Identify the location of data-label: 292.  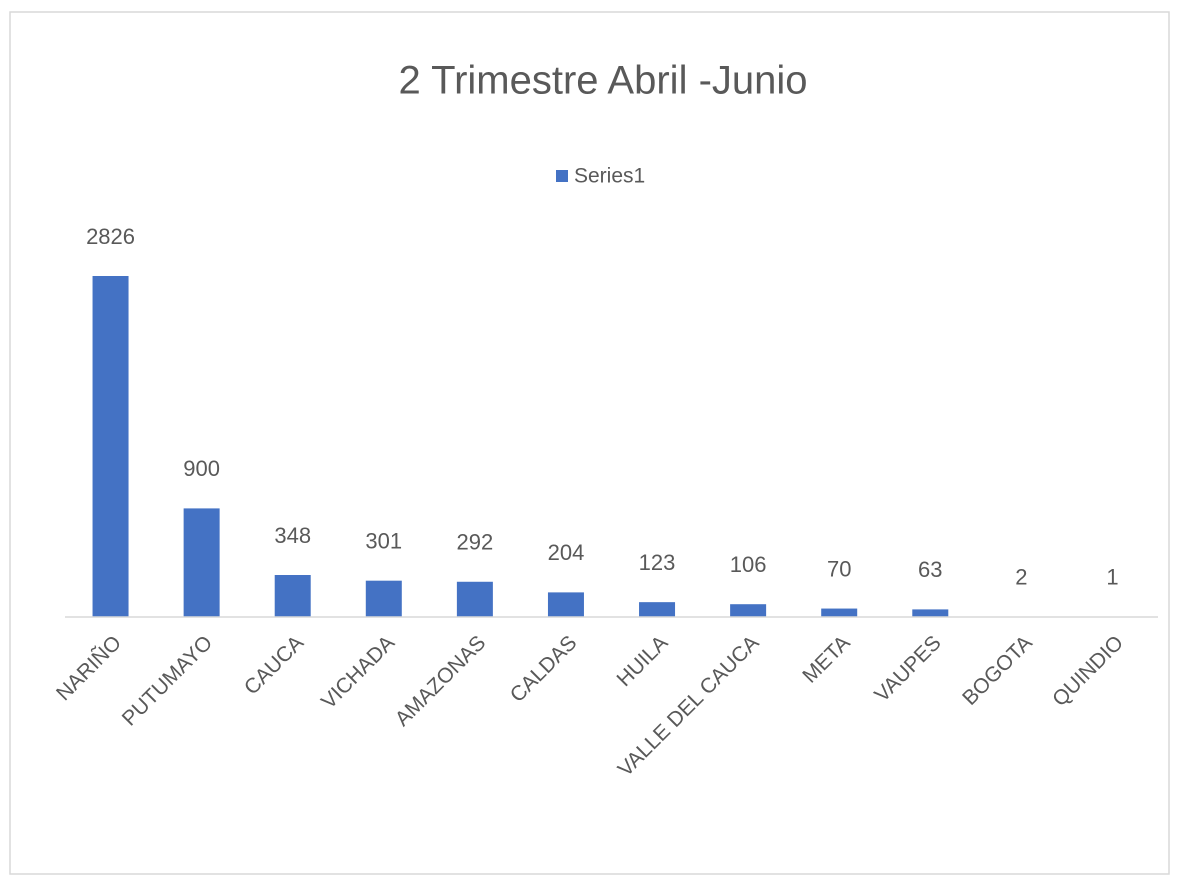
(475, 542).